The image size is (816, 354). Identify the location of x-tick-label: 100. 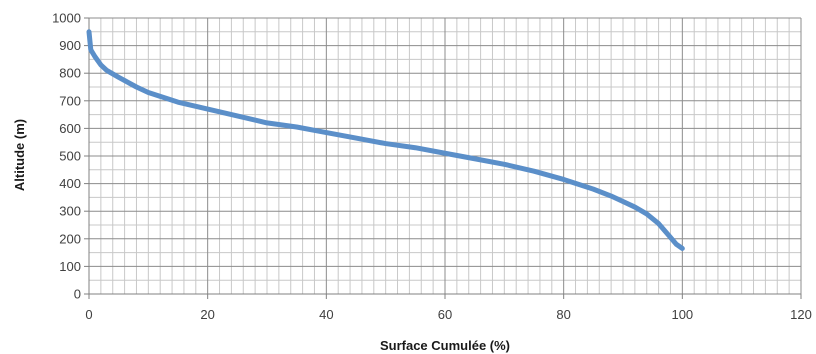
(682, 314).